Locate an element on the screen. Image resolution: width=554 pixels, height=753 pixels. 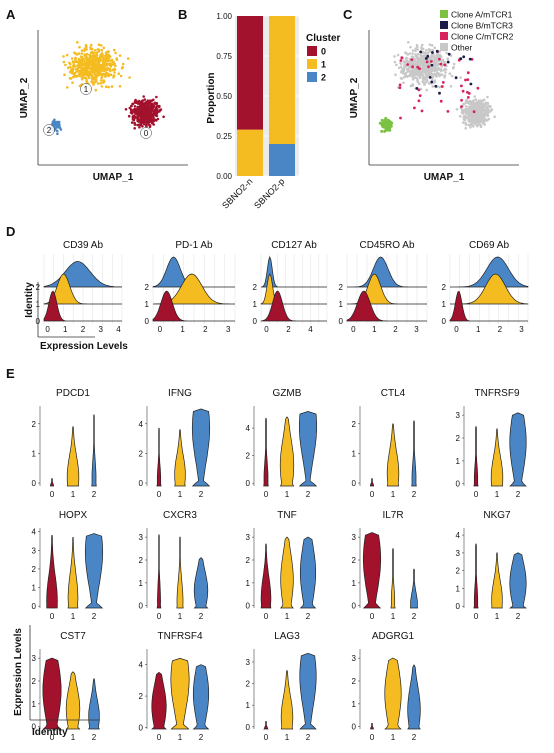
proportion-y-tick: 0.25 is located at coordinates (224, 136).